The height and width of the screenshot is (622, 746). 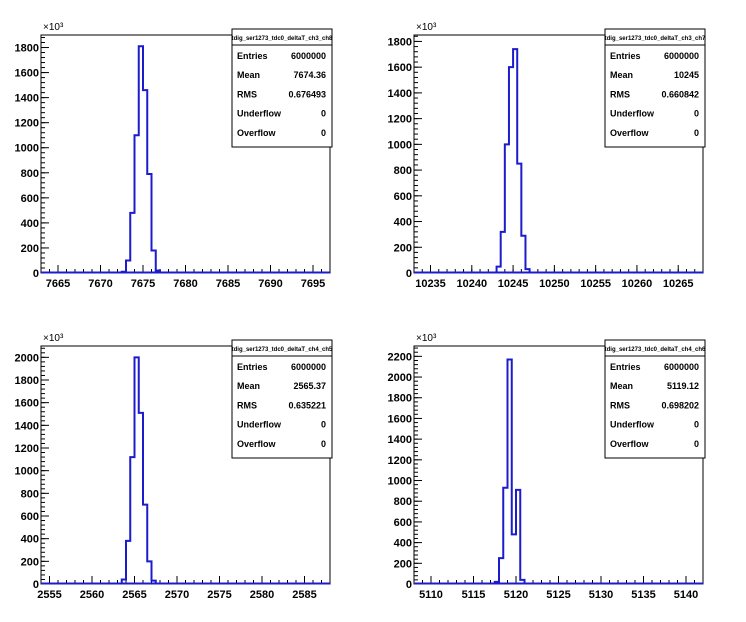 What do you see at coordinates (143, 284) in the screenshot?
I see `x-tick-label: 7675` at bounding box center [143, 284].